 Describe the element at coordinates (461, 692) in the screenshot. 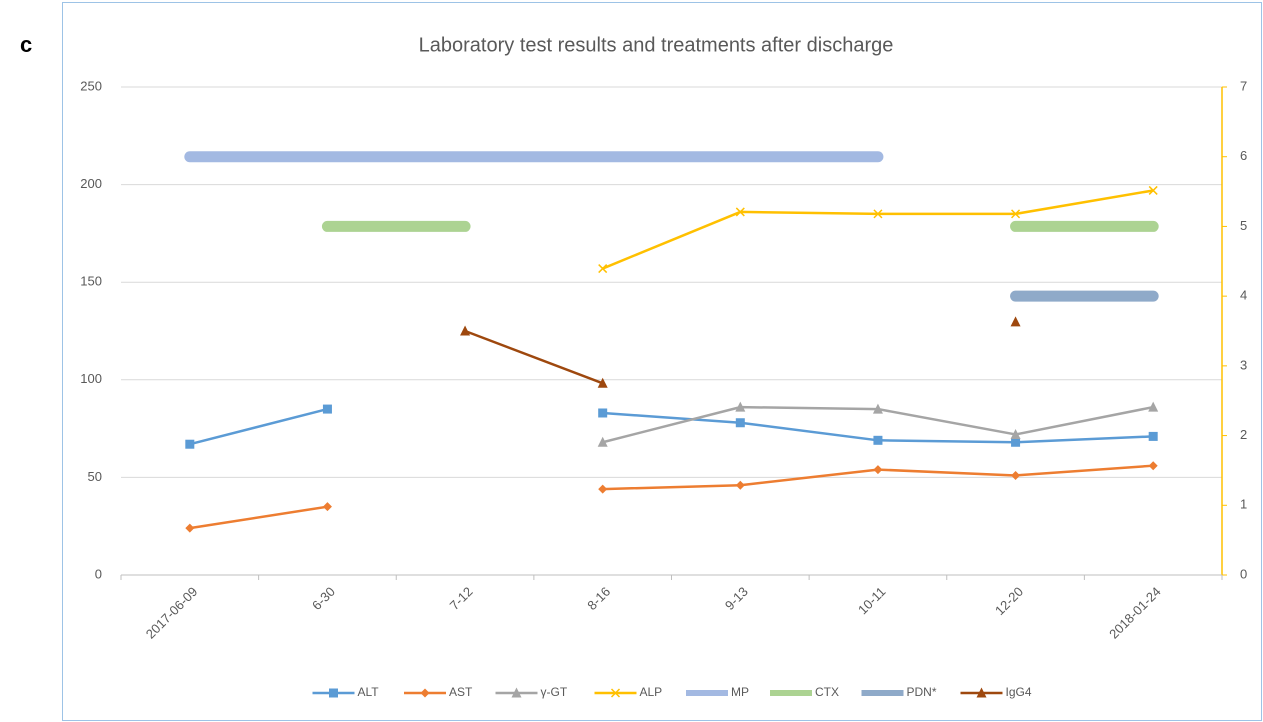

I see `legend-label: AST` at that location.